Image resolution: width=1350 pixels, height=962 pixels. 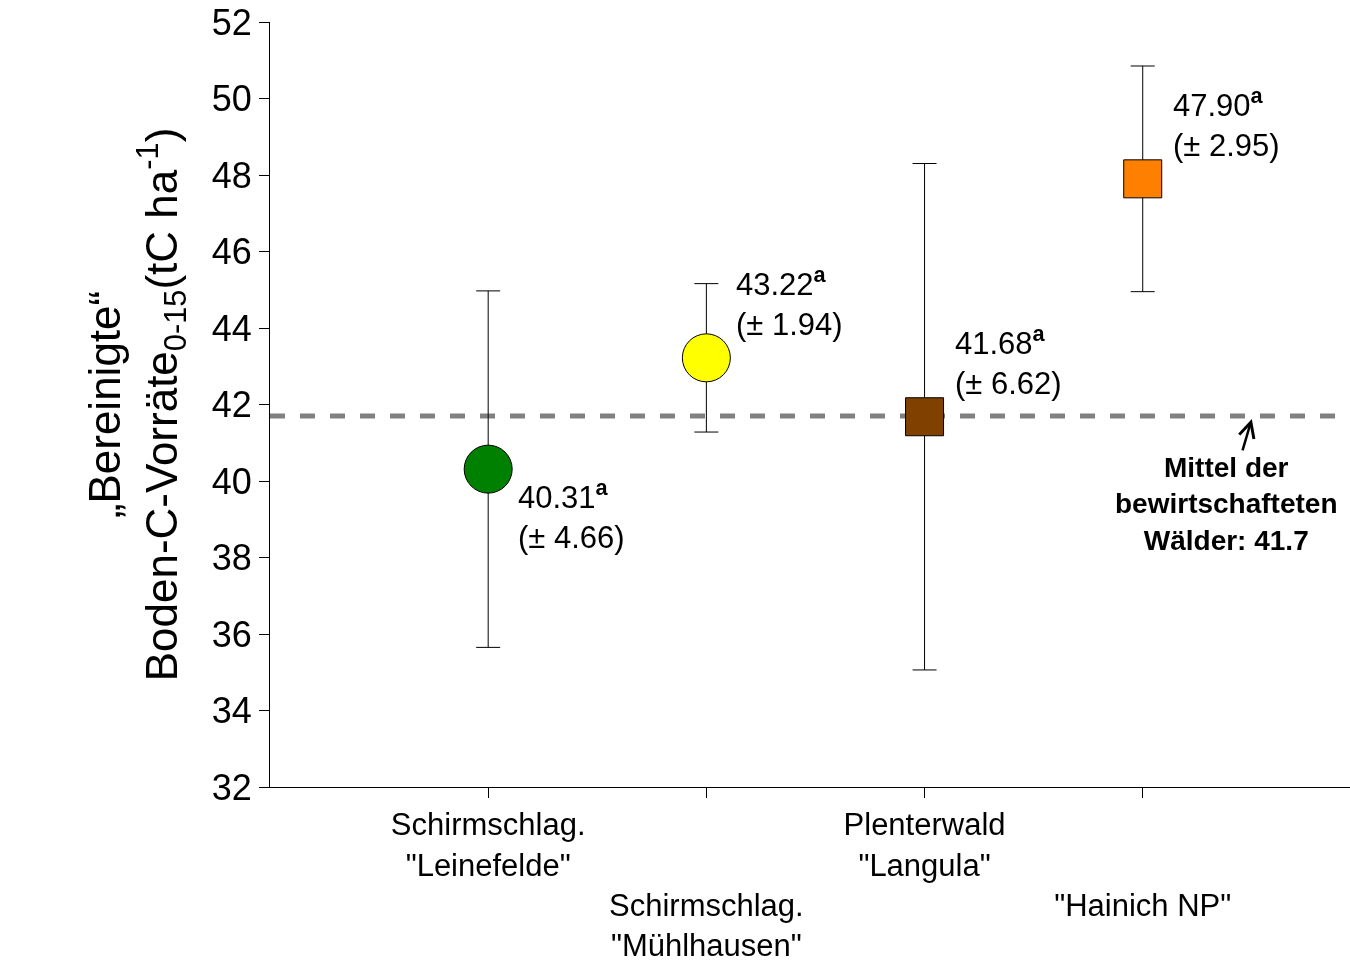 I want to click on x-tick-label: Schirmschlag. "Mühlhausen", so click(x=706, y=924).